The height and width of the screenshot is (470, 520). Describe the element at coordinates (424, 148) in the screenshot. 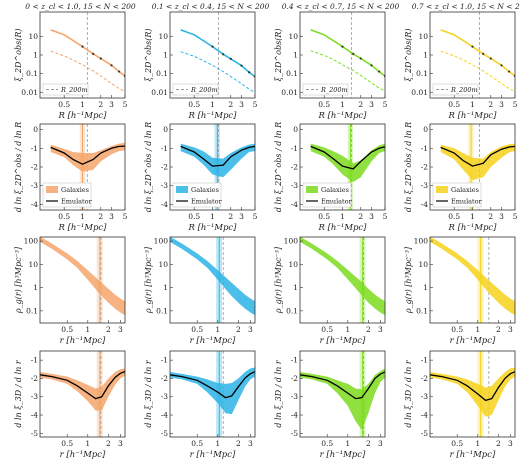

I see `y-tick-label: -1` at that location.